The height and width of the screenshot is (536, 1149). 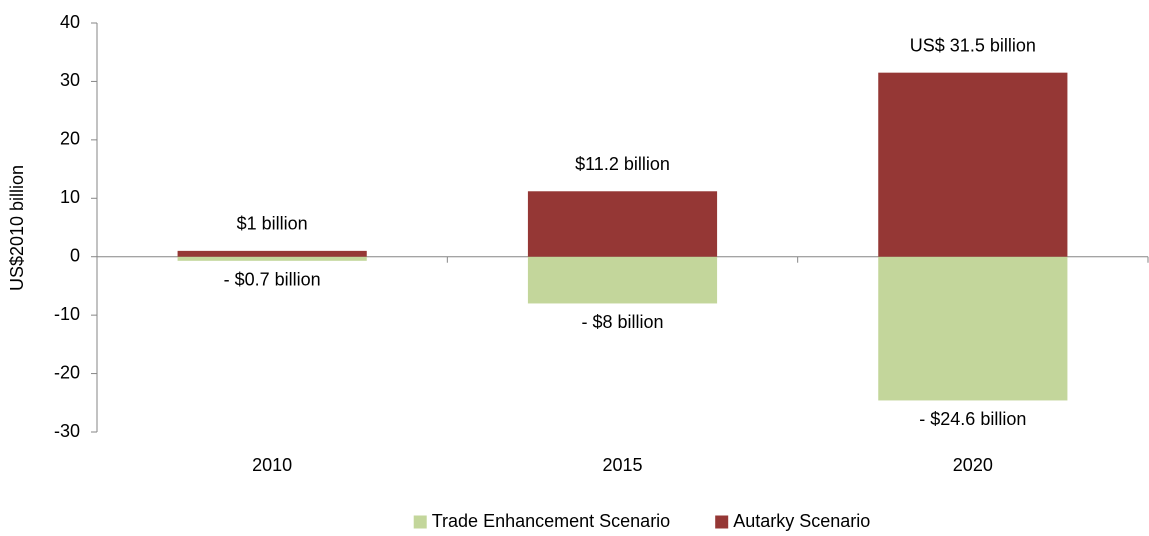 What do you see at coordinates (272, 280) in the screenshot?
I see `data-label: - $0.7 billion` at bounding box center [272, 280].